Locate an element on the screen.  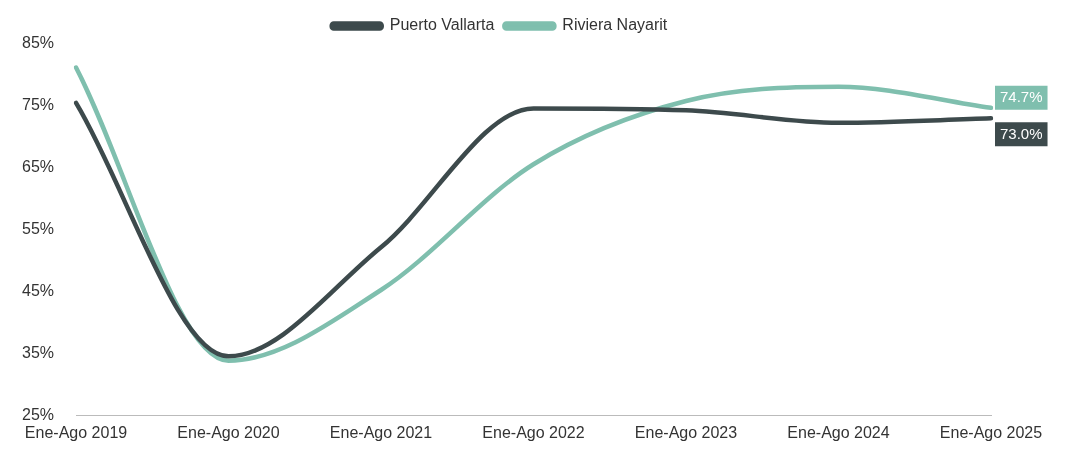
x-tick-label: Ene-Ago 2023 is located at coordinates (686, 432).